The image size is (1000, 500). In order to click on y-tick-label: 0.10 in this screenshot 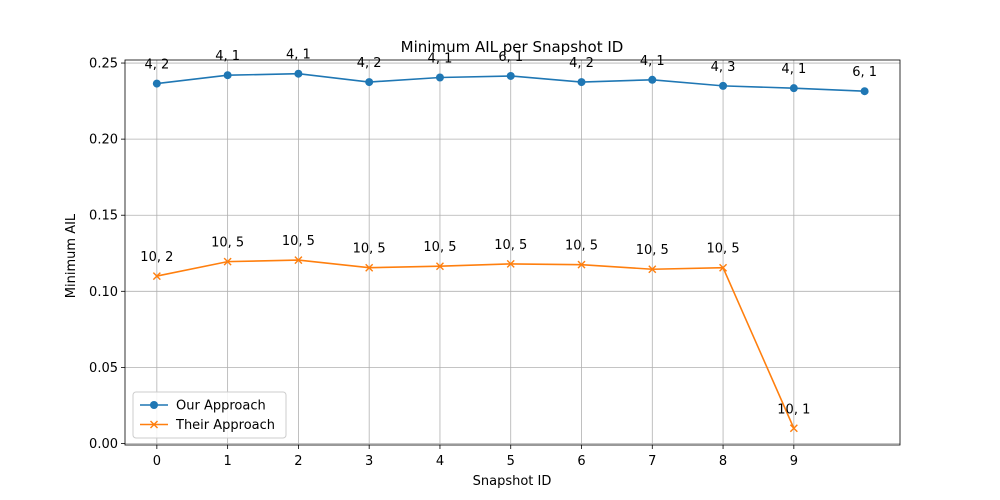, I will do `click(103, 292)`.